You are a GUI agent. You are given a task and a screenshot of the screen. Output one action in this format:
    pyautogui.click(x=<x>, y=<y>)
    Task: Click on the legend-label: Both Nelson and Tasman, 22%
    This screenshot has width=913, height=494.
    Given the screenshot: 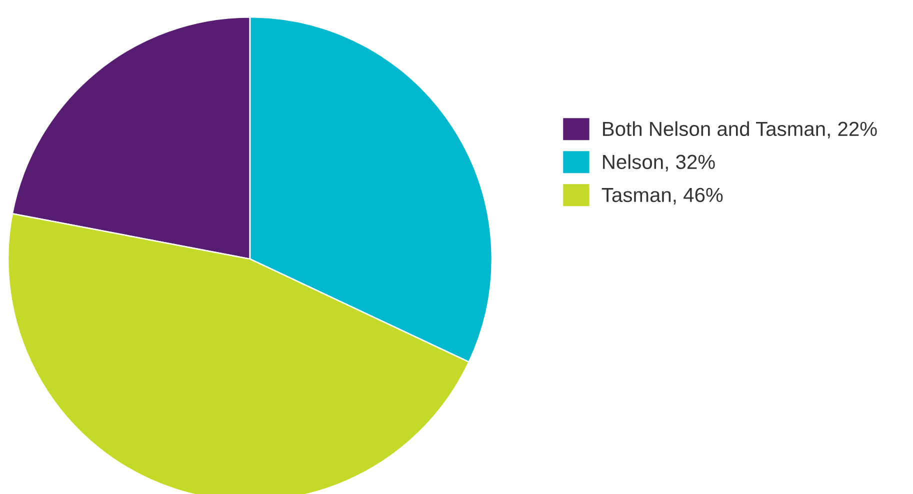 What is the action you would take?
    pyautogui.click(x=740, y=129)
    